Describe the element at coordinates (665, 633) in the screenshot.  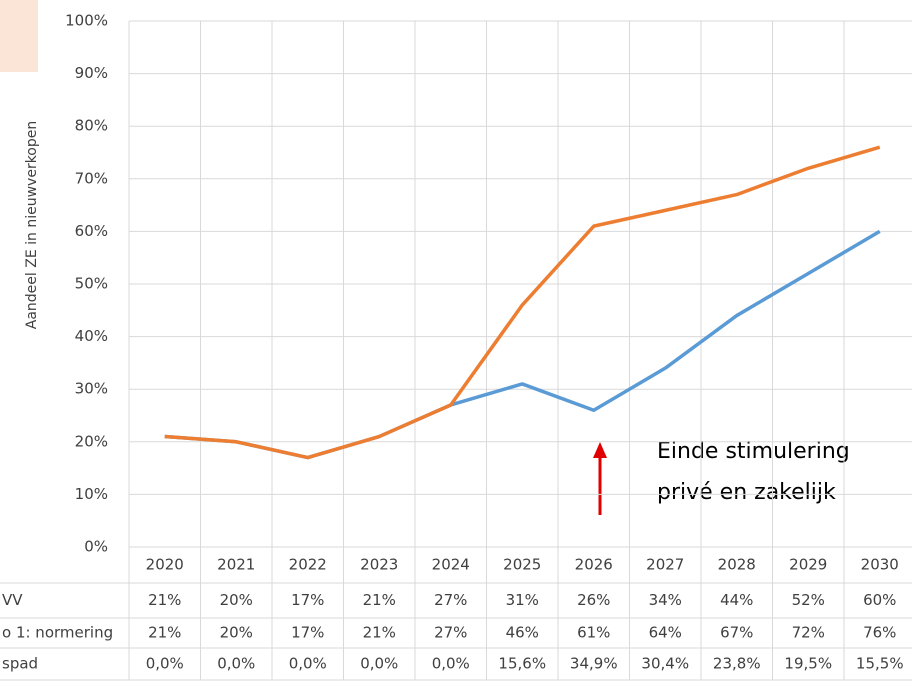
I see `table-cell: 64%` at that location.